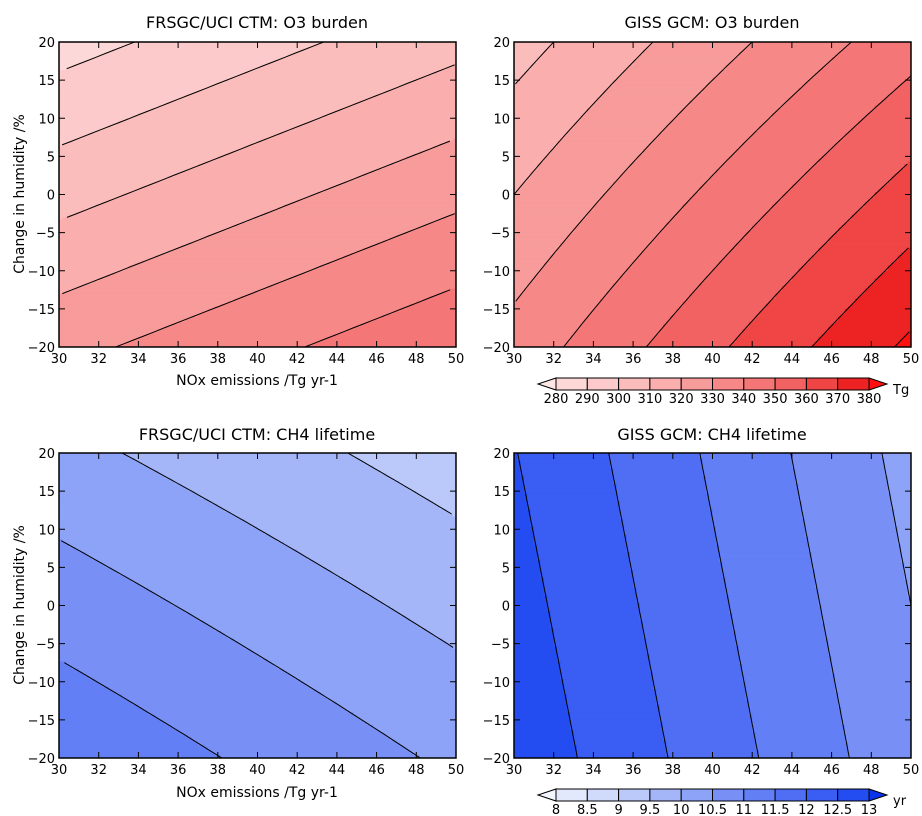 The height and width of the screenshot is (816, 922). What do you see at coordinates (633, 770) in the screenshot?
I see `x-tick-label: 36` at bounding box center [633, 770].